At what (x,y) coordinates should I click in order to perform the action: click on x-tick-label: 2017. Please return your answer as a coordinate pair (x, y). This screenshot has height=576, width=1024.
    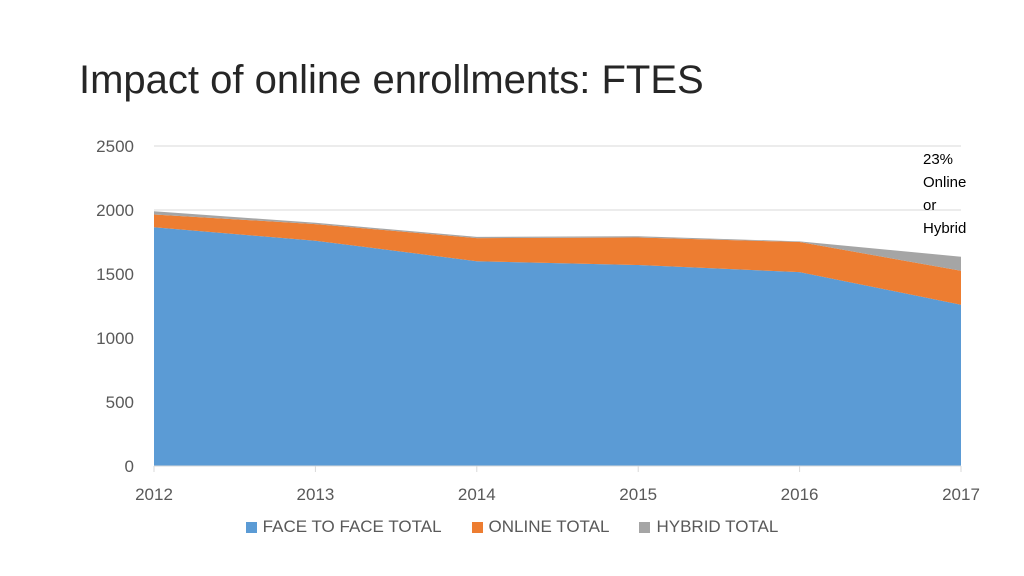
    Looking at the image, I should click on (961, 494).